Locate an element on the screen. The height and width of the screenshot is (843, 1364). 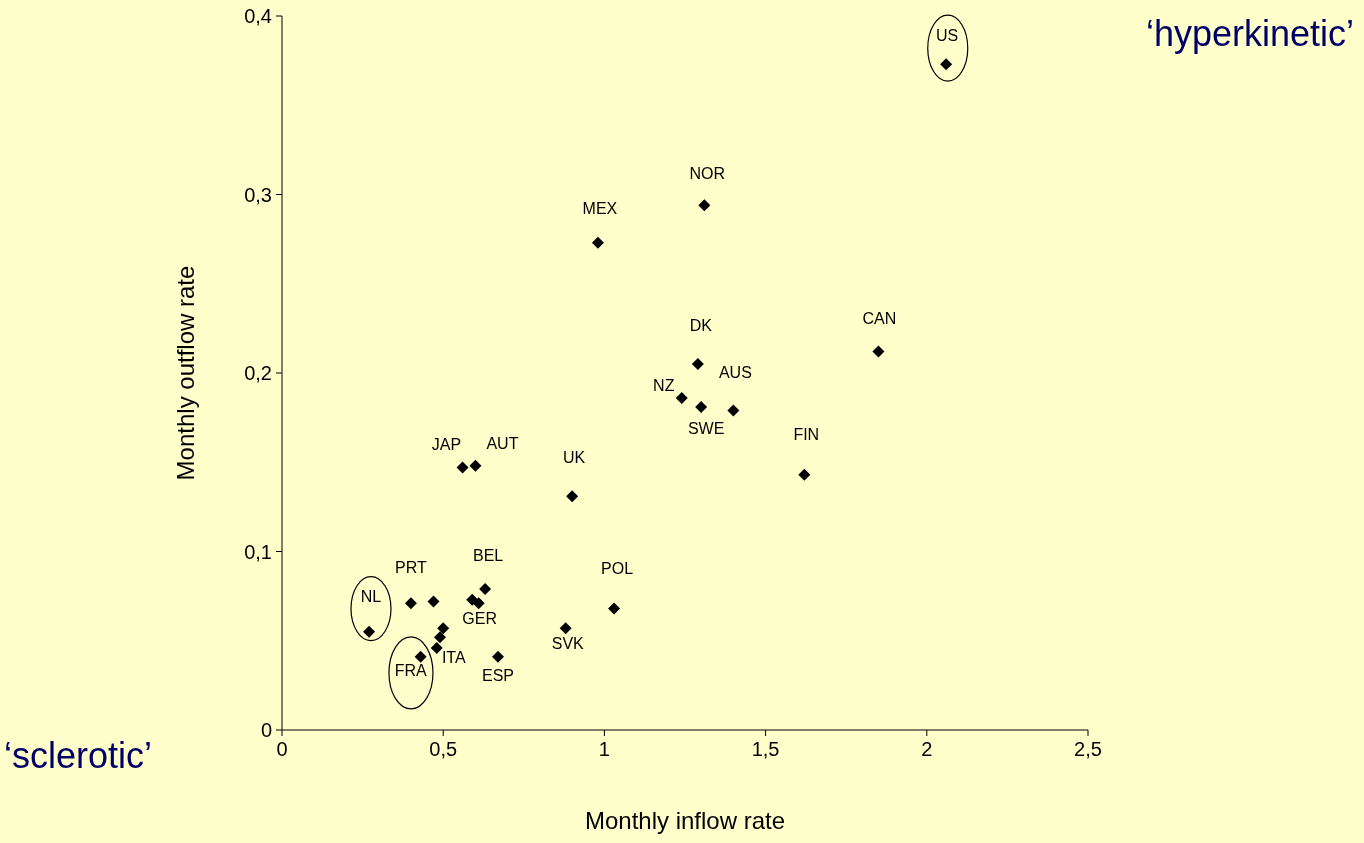
annotation: SVK is located at coordinates (568, 643).